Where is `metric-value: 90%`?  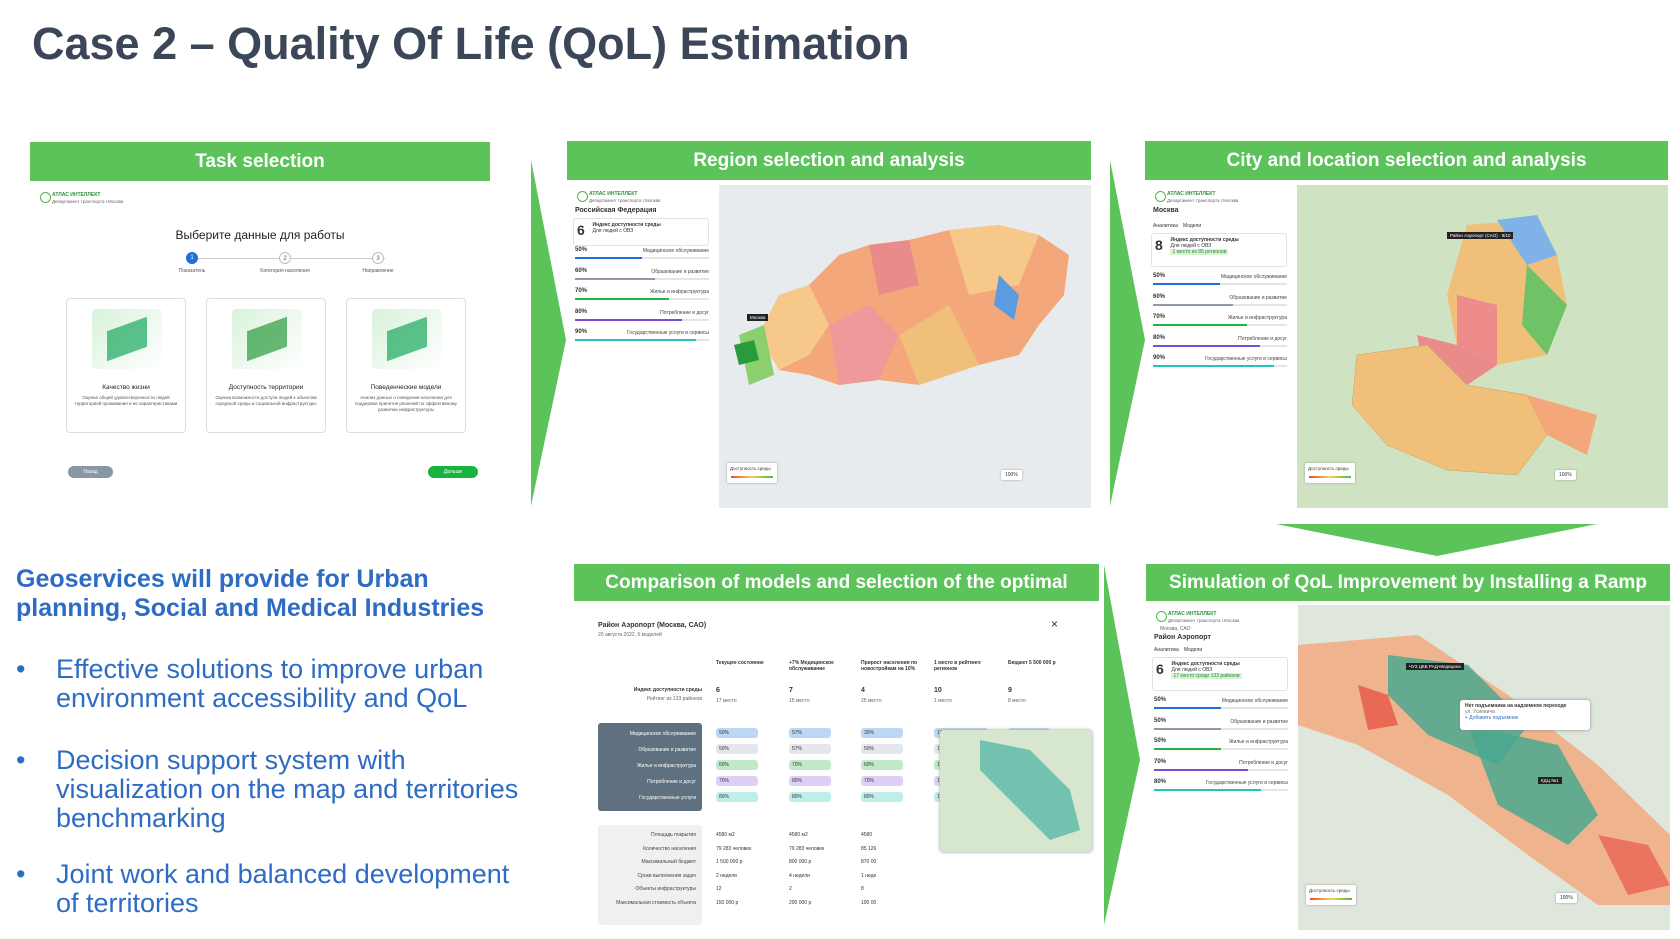 metric-value: 90% is located at coordinates (1159, 358).